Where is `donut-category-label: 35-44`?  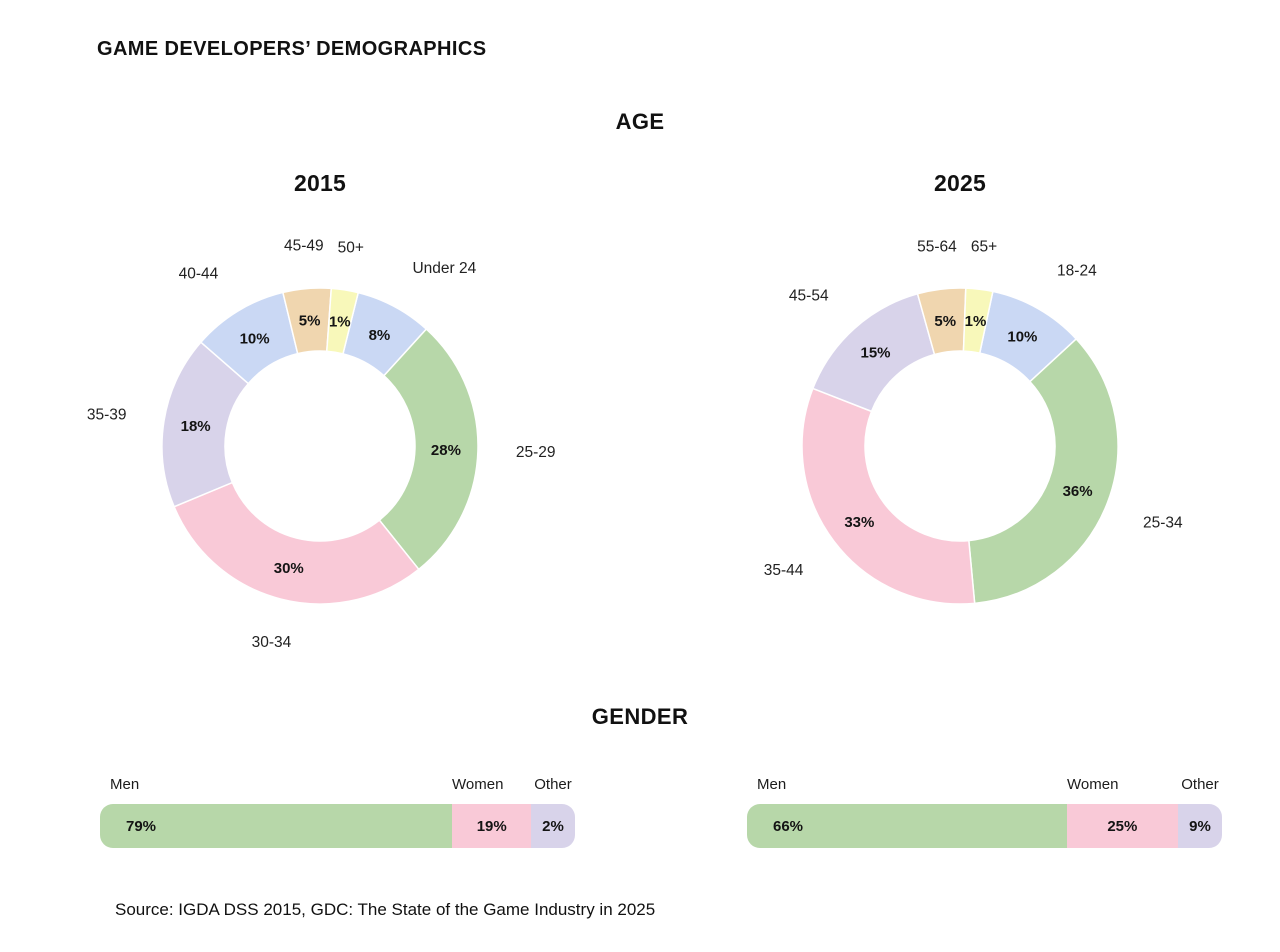 donut-category-label: 35-44 is located at coordinates (784, 570).